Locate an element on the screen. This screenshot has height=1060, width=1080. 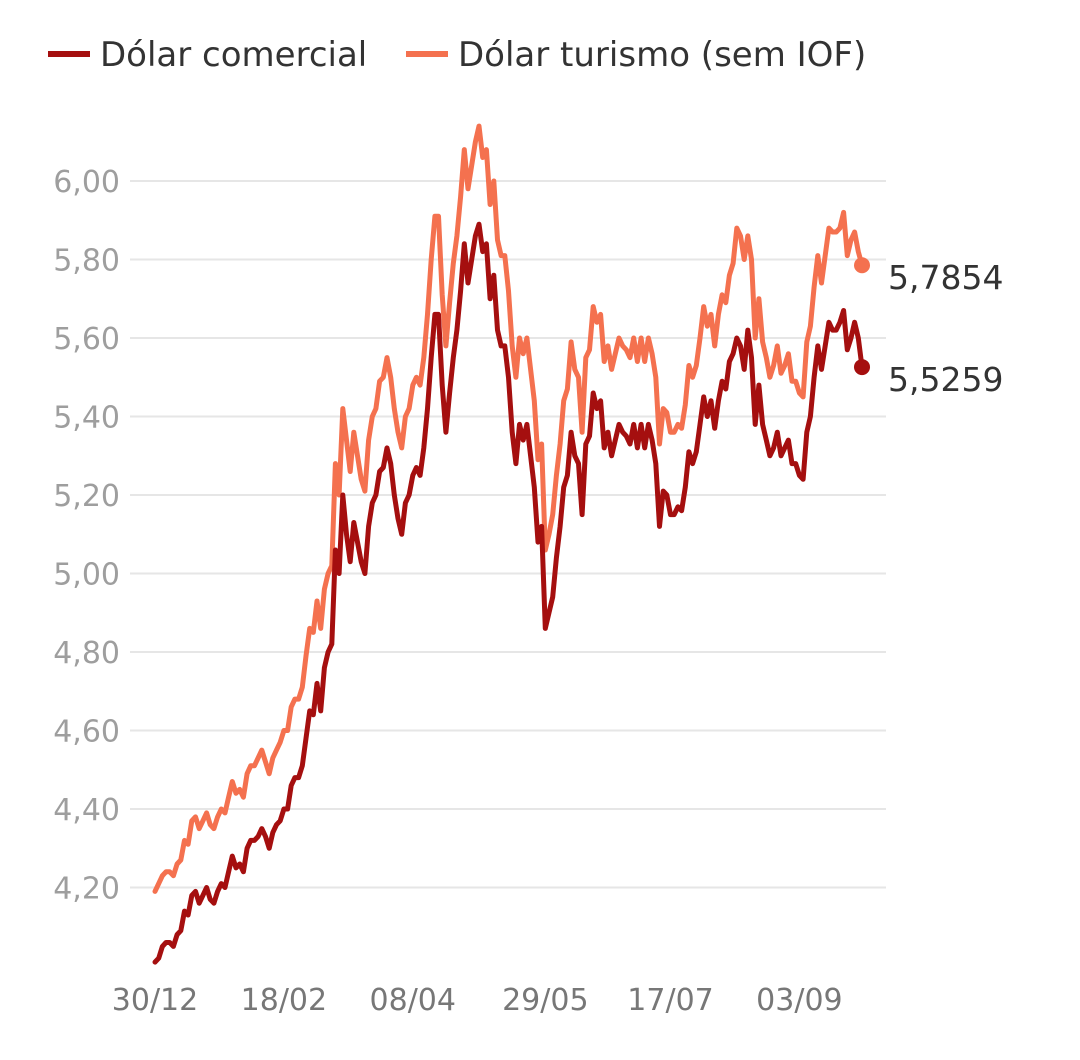
legend: Dólar comercial Dólar turismo (sem IOF) is located at coordinates (457, 55).